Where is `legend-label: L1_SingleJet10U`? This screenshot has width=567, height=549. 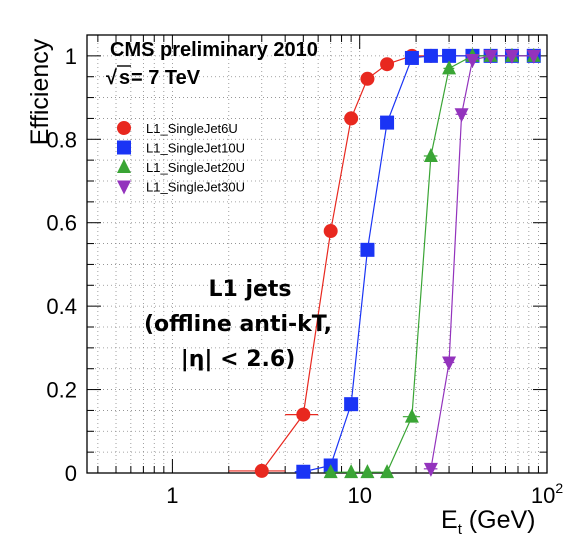
legend-label: L1_SingleJet10U is located at coordinates (195, 148).